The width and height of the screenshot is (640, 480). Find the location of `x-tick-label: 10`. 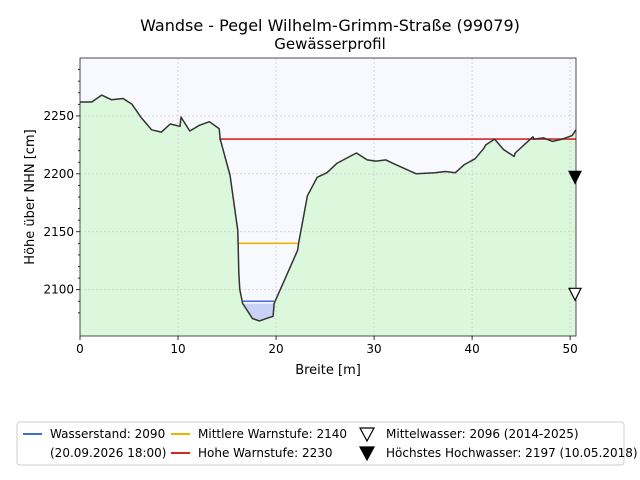

x-tick-label: 10 is located at coordinates (177, 349).